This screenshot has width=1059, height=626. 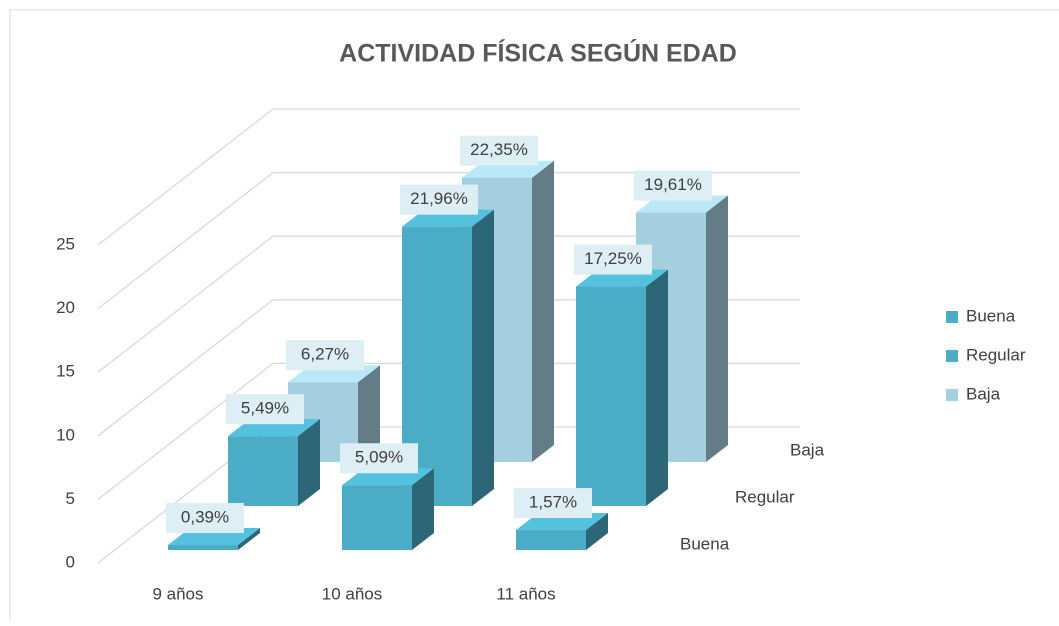 What do you see at coordinates (705, 543) in the screenshot?
I see `depth-label: Buena` at bounding box center [705, 543].